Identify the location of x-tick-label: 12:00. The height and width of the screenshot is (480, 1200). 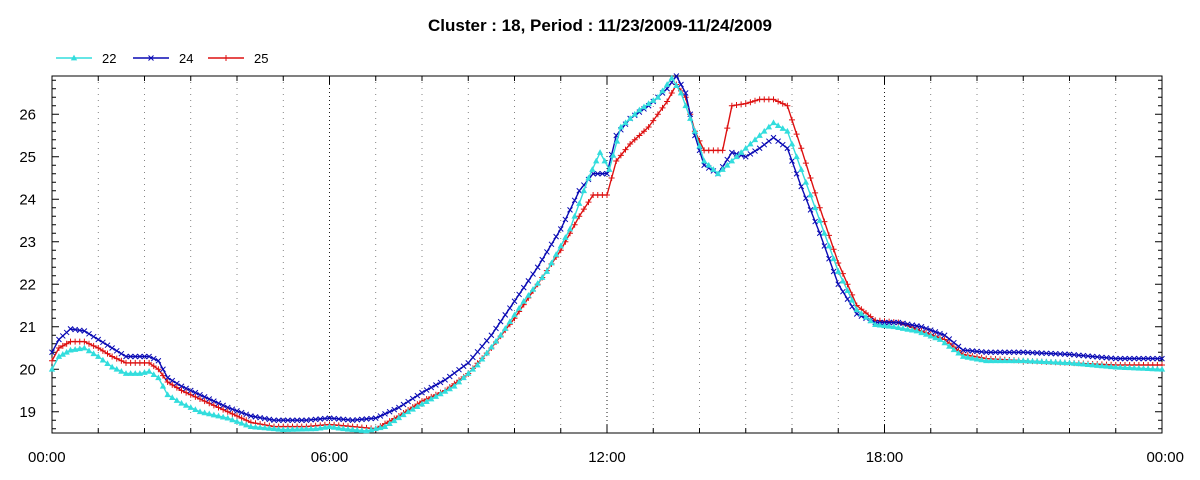
(607, 457).